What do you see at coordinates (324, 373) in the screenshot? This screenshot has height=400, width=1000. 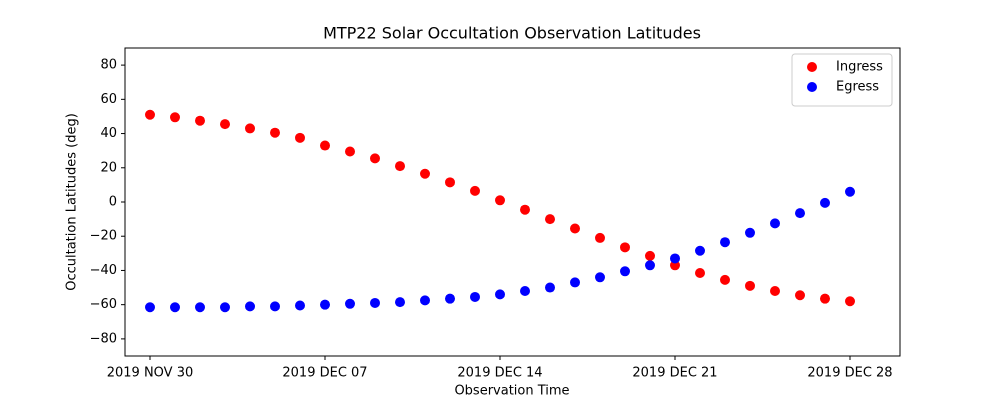 I see `x-tick-label: 2019 DEC 07` at bounding box center [324, 373].